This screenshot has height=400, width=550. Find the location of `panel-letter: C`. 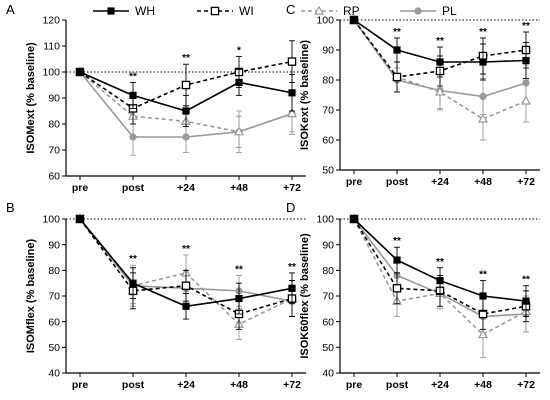

panel-letter: C is located at coordinates (290, 9).